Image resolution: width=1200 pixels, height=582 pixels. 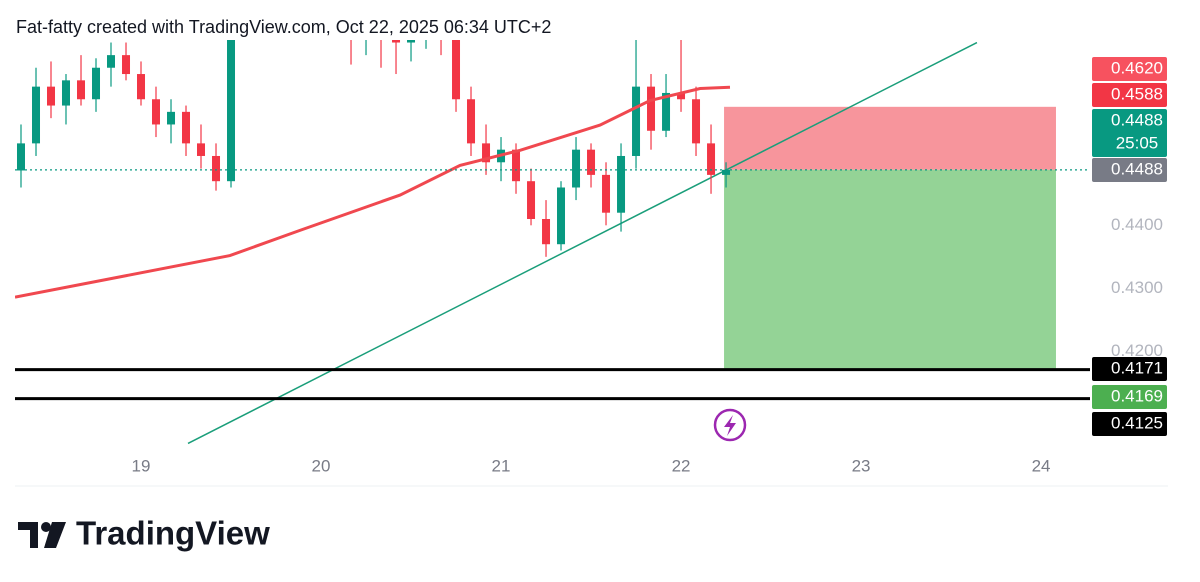 What do you see at coordinates (141, 465) in the screenshot?
I see `x-tick-label: 19` at bounding box center [141, 465].